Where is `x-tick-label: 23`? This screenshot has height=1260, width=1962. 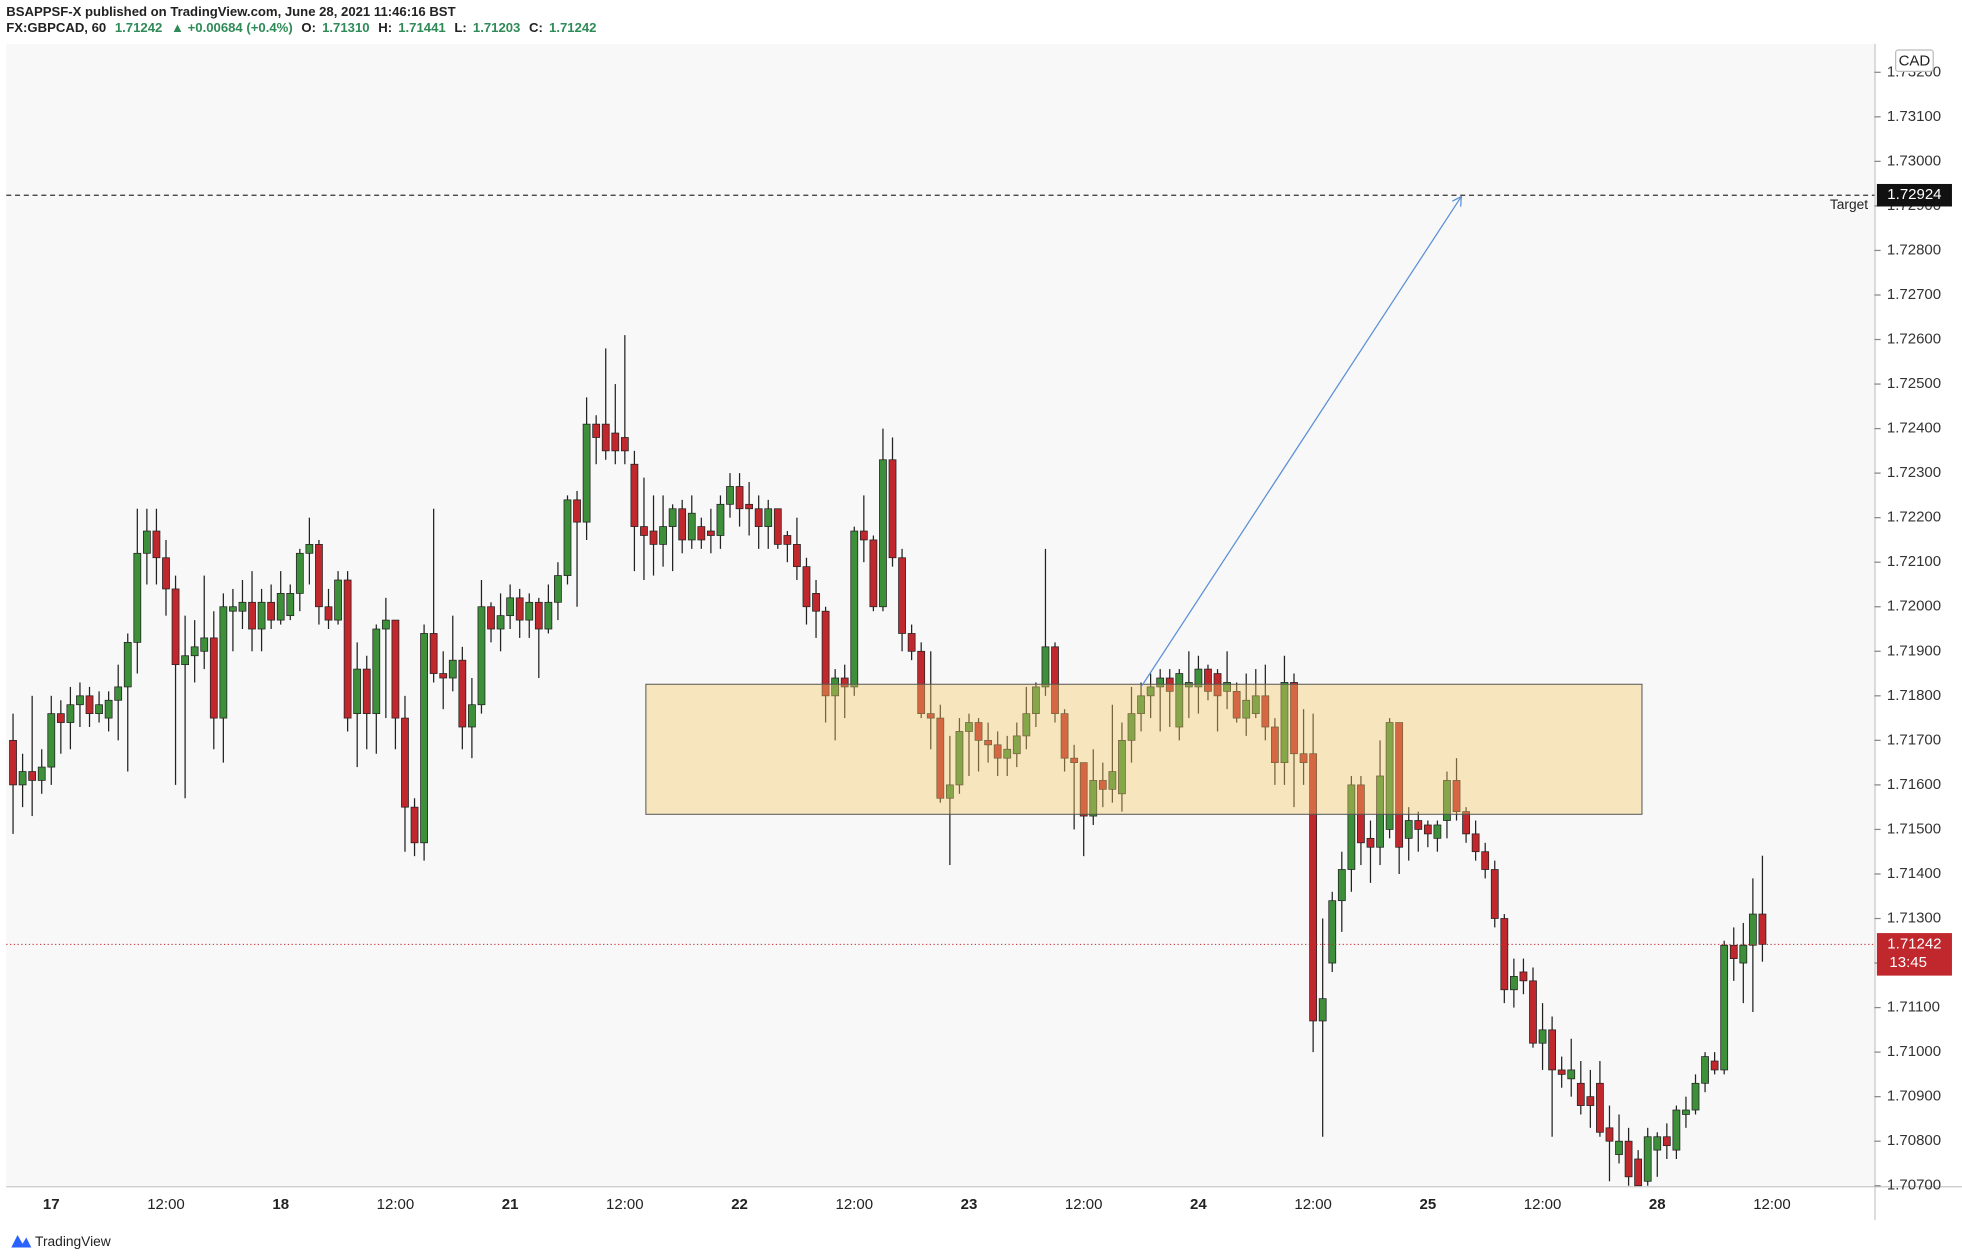
x-tick-label: 23 is located at coordinates (969, 1204).